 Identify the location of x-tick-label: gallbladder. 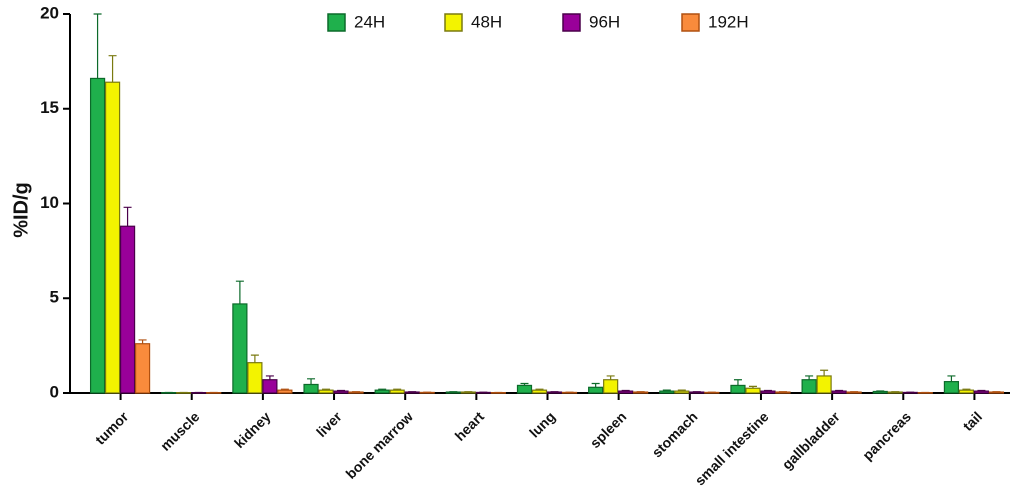
(811, 440).